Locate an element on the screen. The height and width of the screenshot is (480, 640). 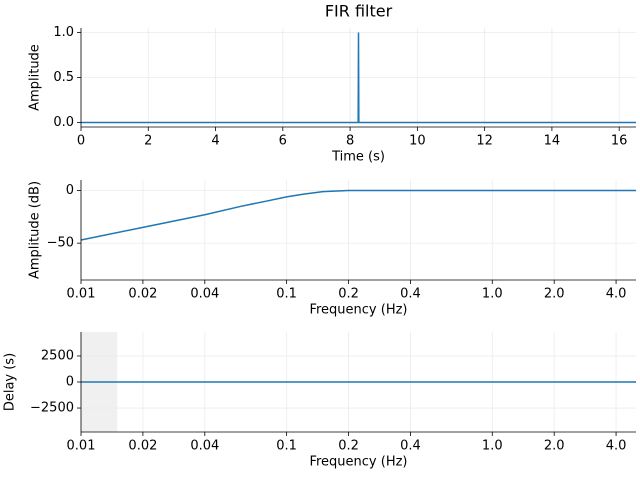
y-tick-label: −2500 is located at coordinates (52, 408).